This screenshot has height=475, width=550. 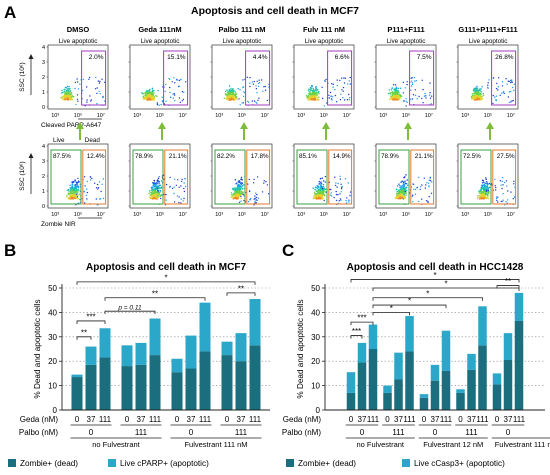 I want to click on flow-plot: 10³ 10⁵ 10⁷ 78.9% 21.1%, so click(x=405, y=180).